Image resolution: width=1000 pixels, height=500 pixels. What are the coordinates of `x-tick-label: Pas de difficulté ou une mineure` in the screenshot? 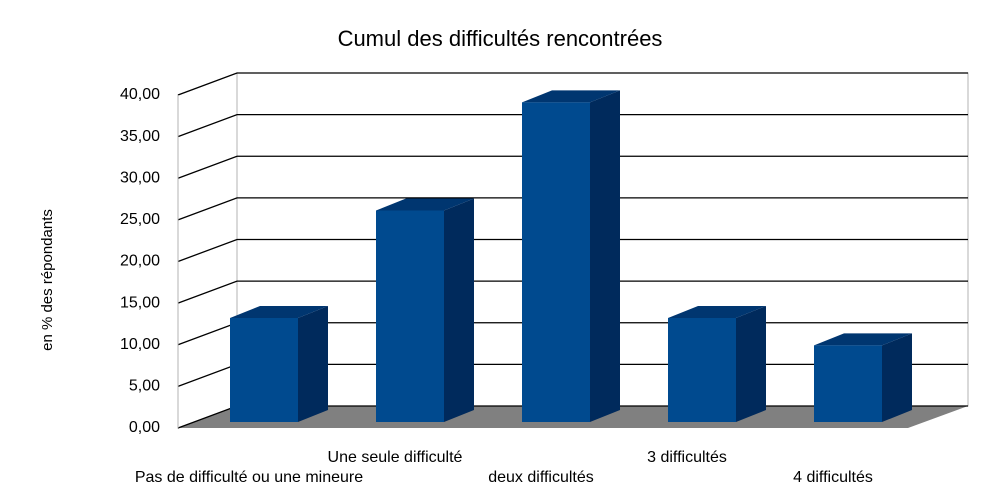 It's located at (249, 477).